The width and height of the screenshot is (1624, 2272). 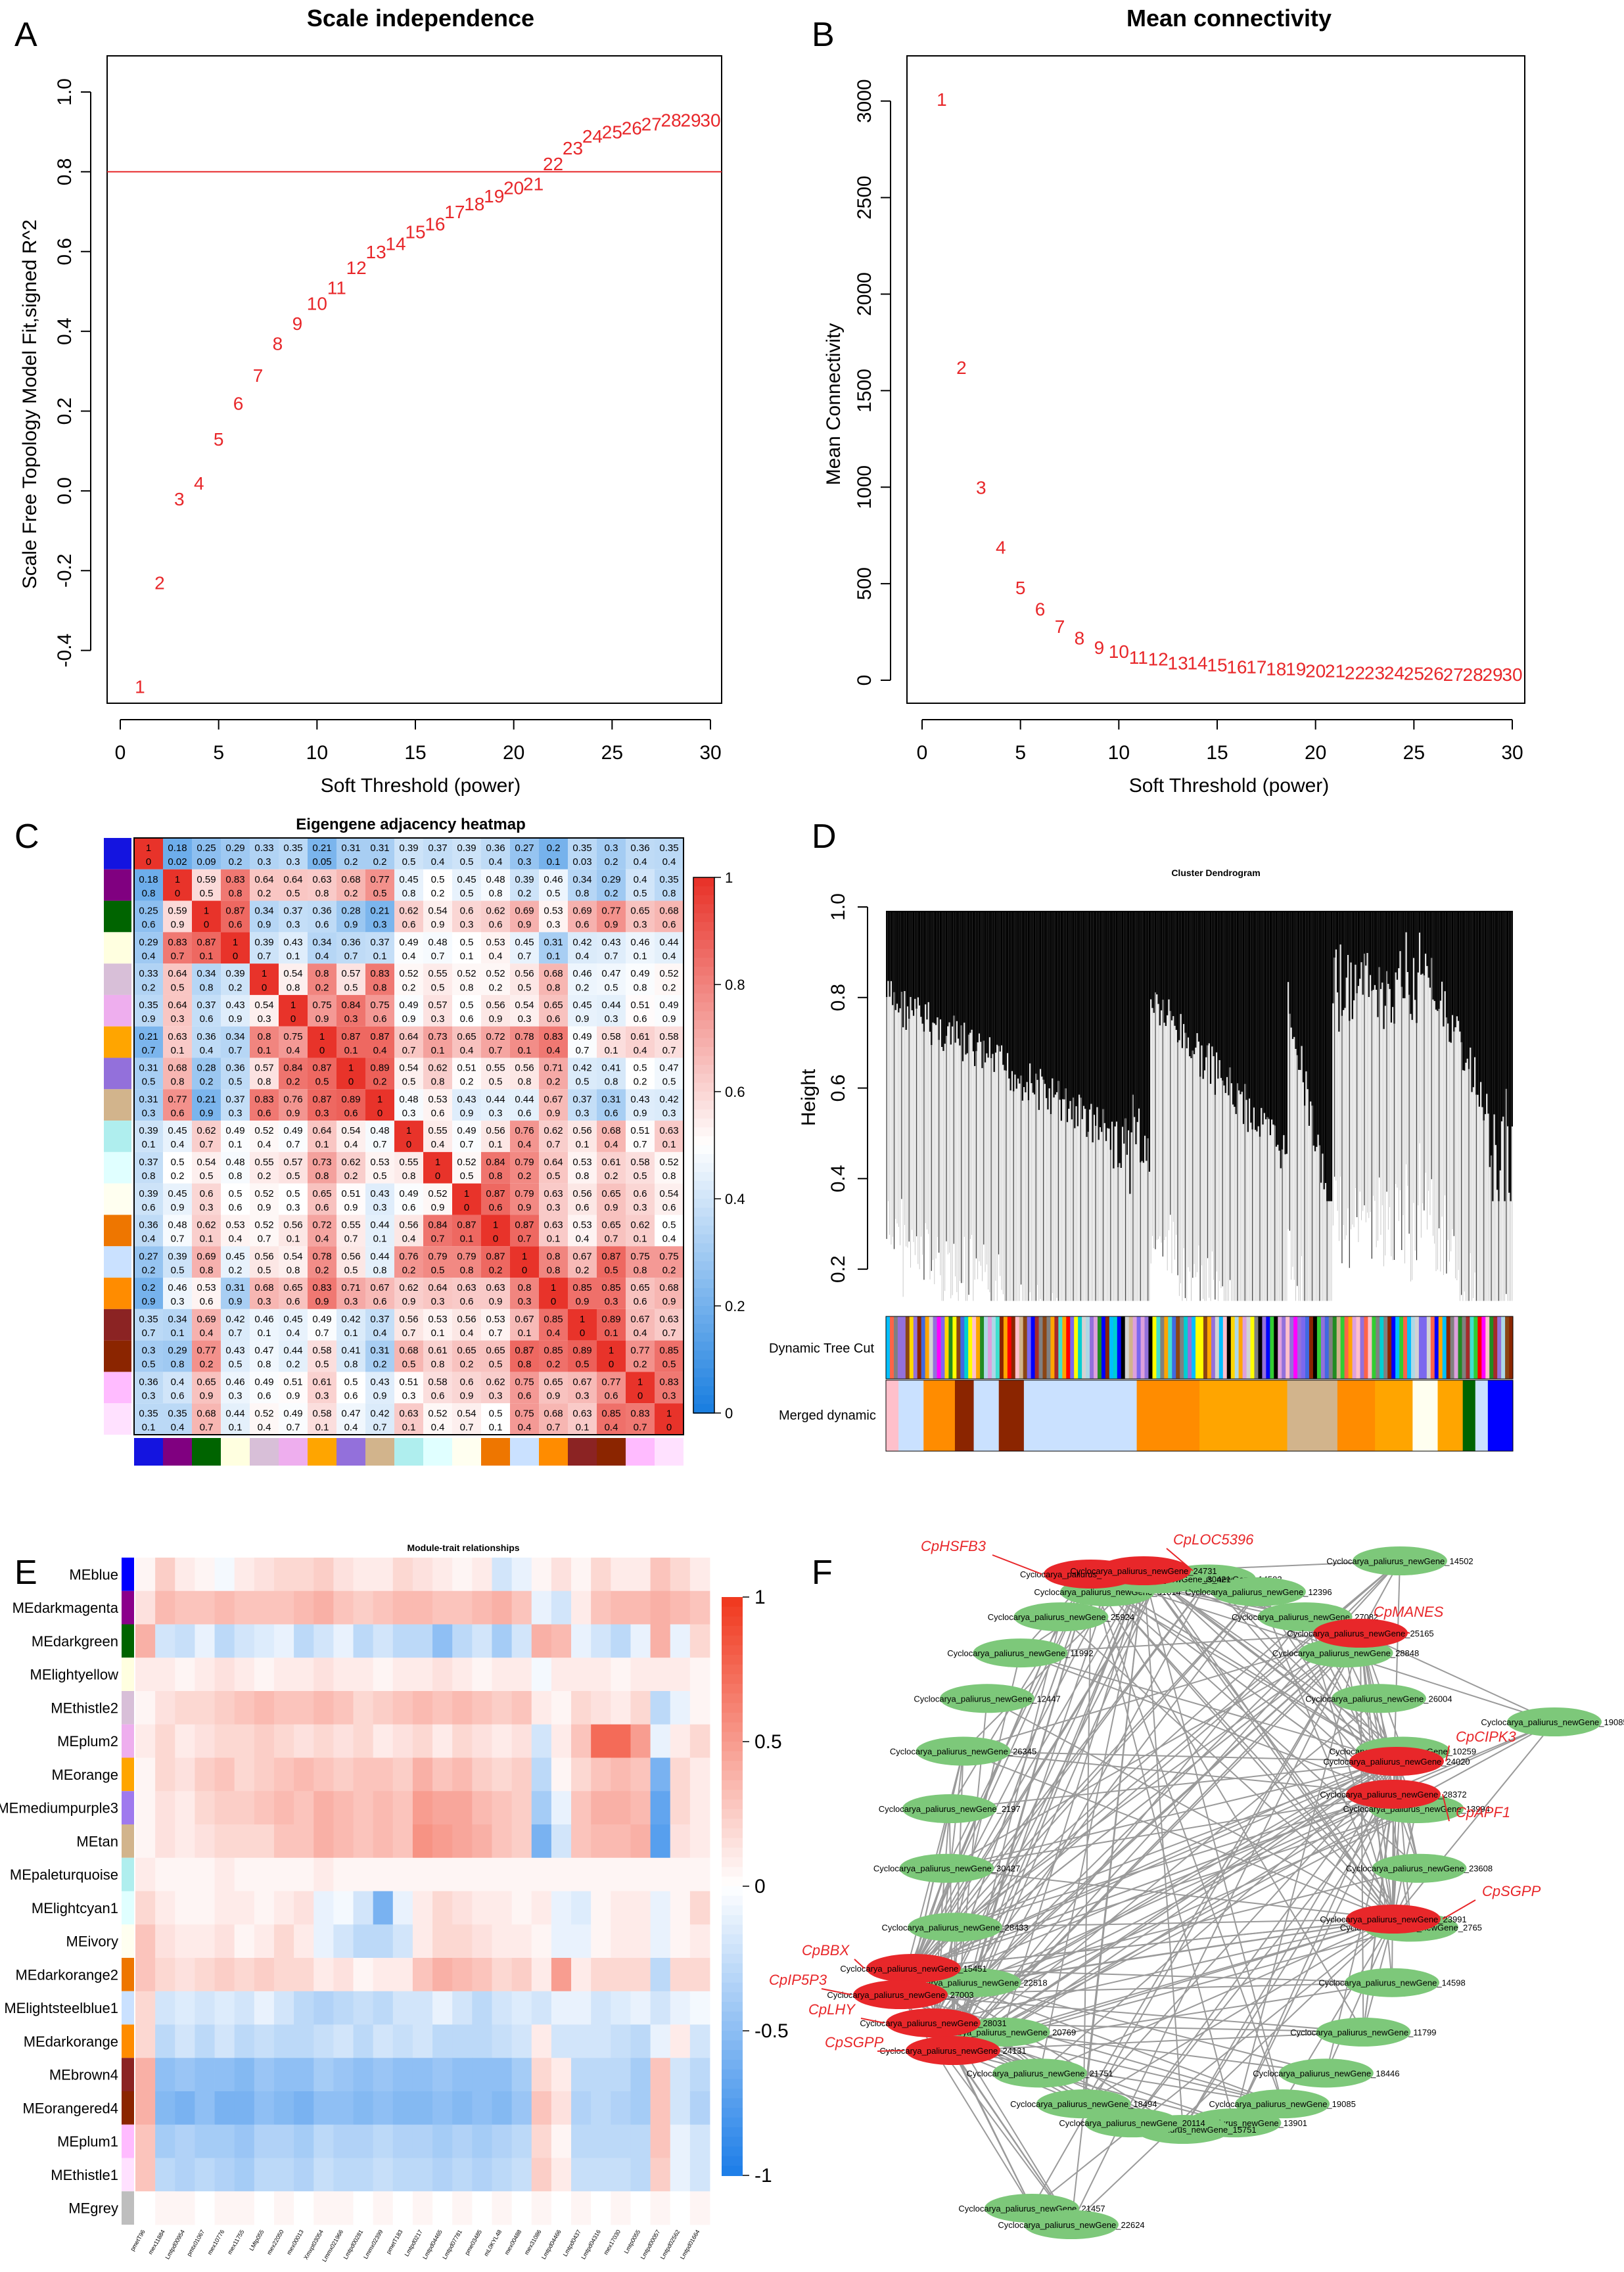 What do you see at coordinates (65, 172) in the screenshot?
I see `panel-a-y-tick-label: 0.8` at bounding box center [65, 172].